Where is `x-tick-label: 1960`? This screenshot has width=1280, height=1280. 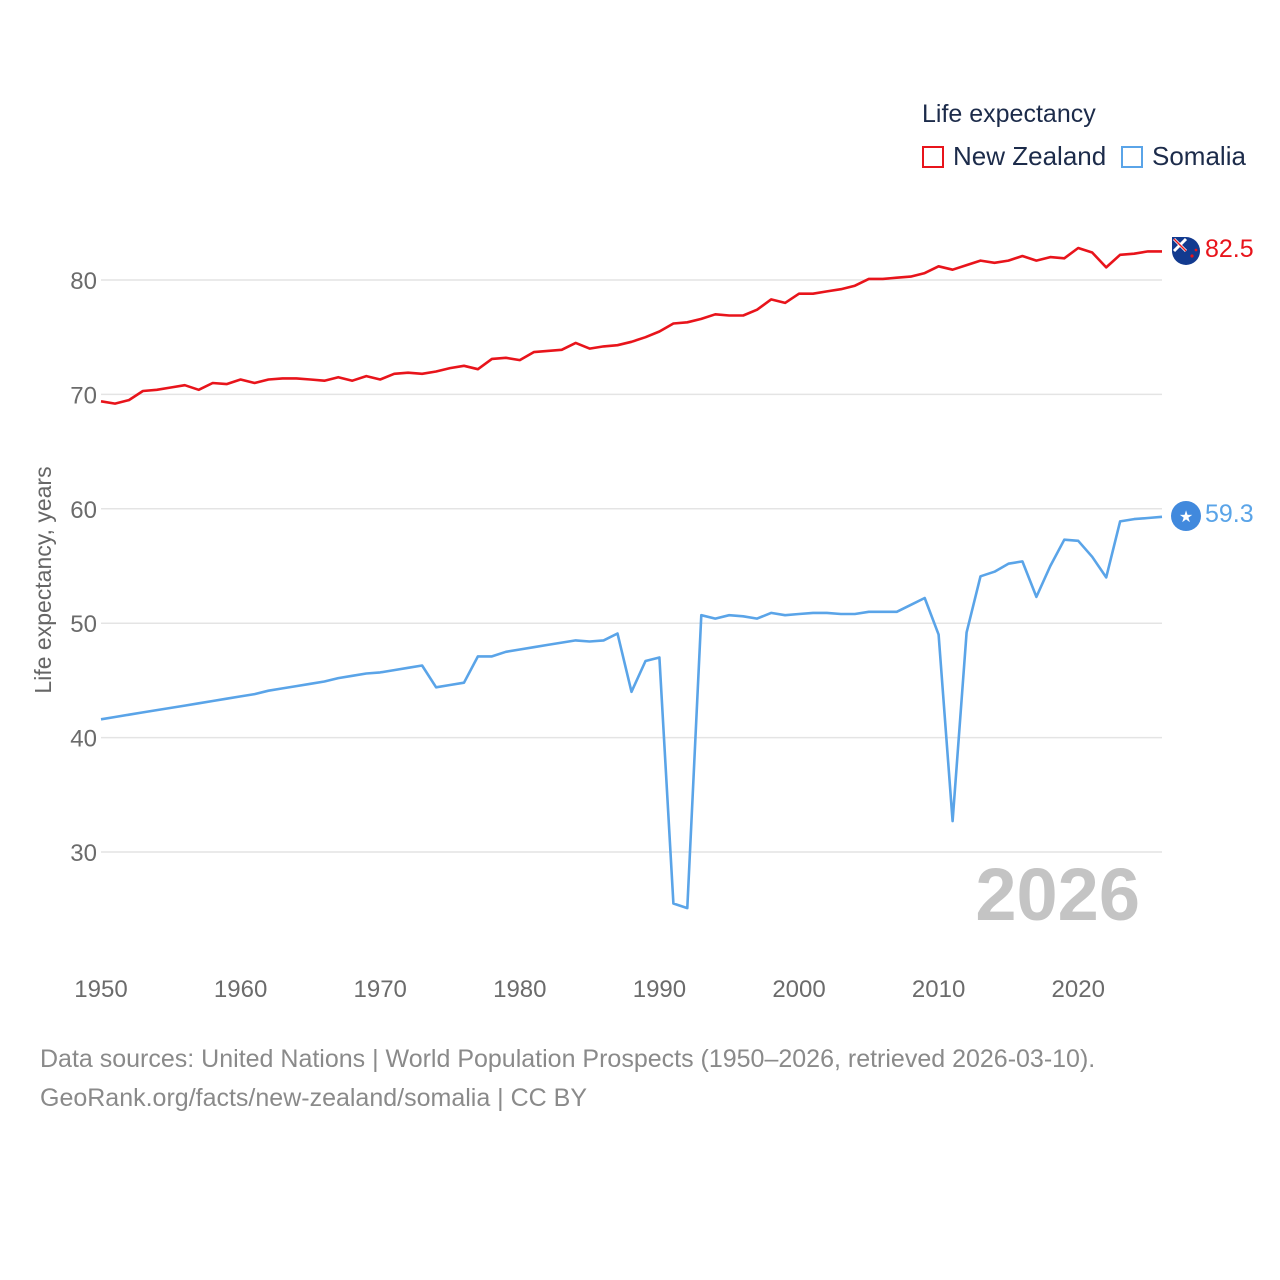
x-tick-label: 1960 is located at coordinates (240, 989).